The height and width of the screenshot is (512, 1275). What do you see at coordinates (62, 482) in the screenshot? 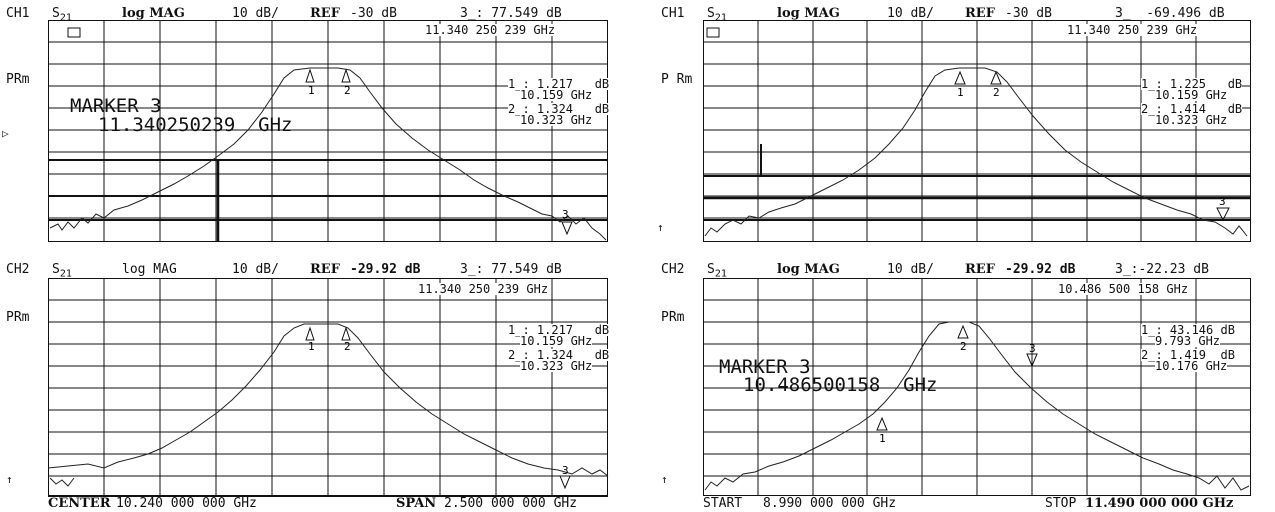
I see `trace-noise` at bounding box center [62, 482].